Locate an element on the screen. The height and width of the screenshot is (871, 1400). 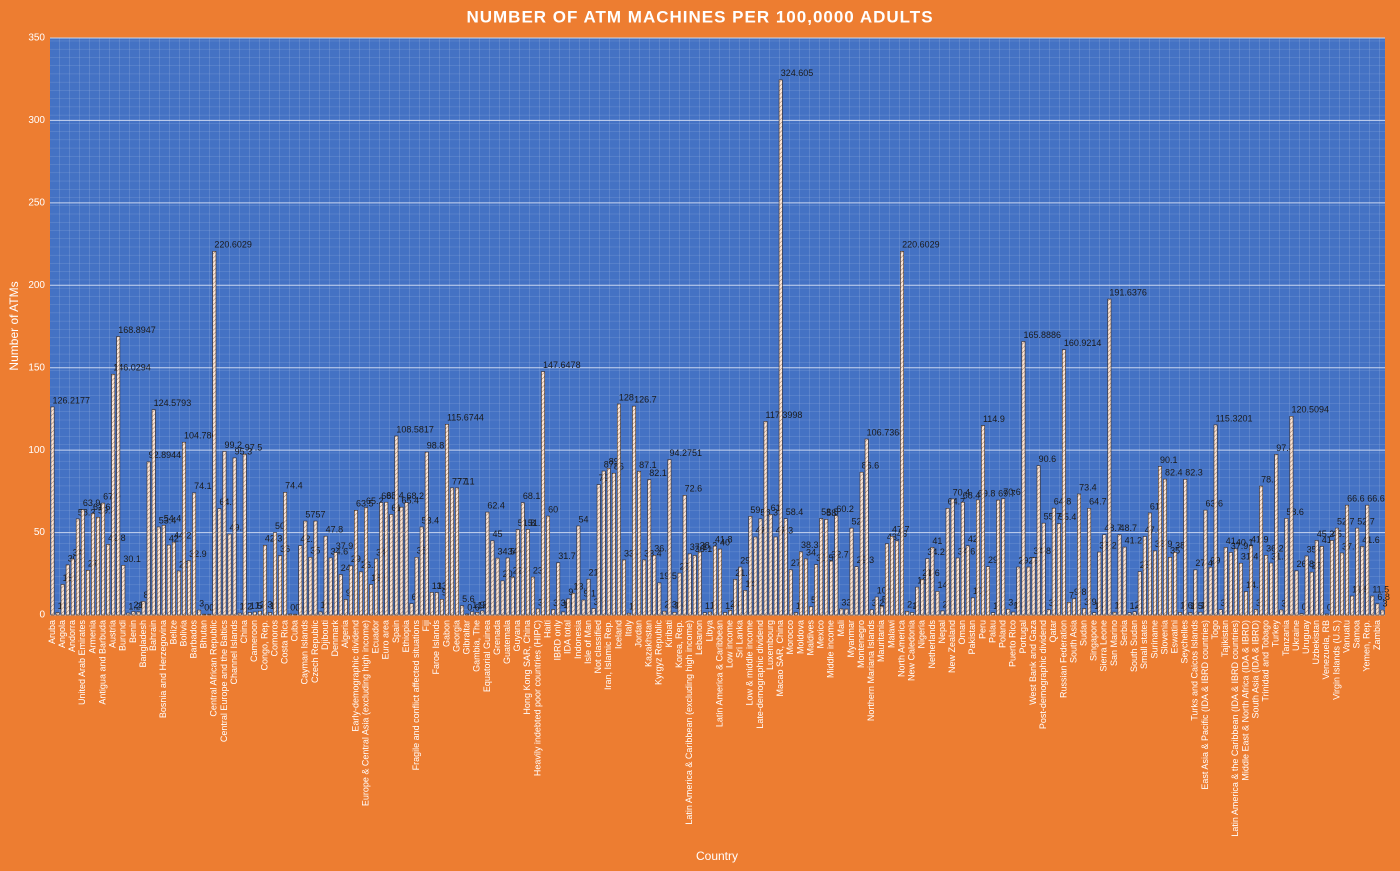
data-label: 37.1 is located at coordinates (699, 547).